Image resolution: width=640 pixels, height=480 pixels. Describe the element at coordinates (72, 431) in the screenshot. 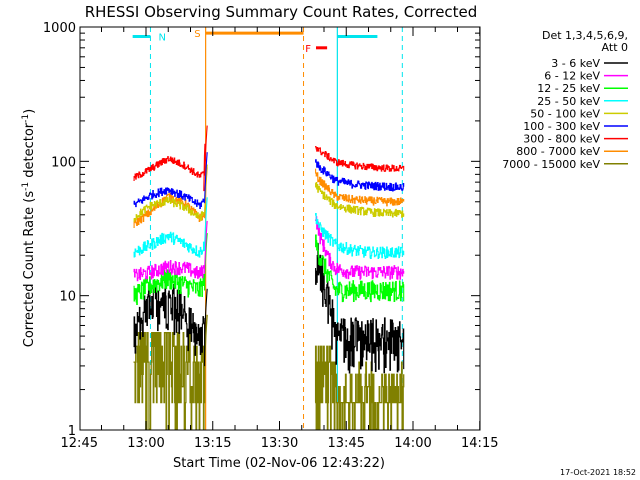

I see `y-tick-label-0: 1` at that location.